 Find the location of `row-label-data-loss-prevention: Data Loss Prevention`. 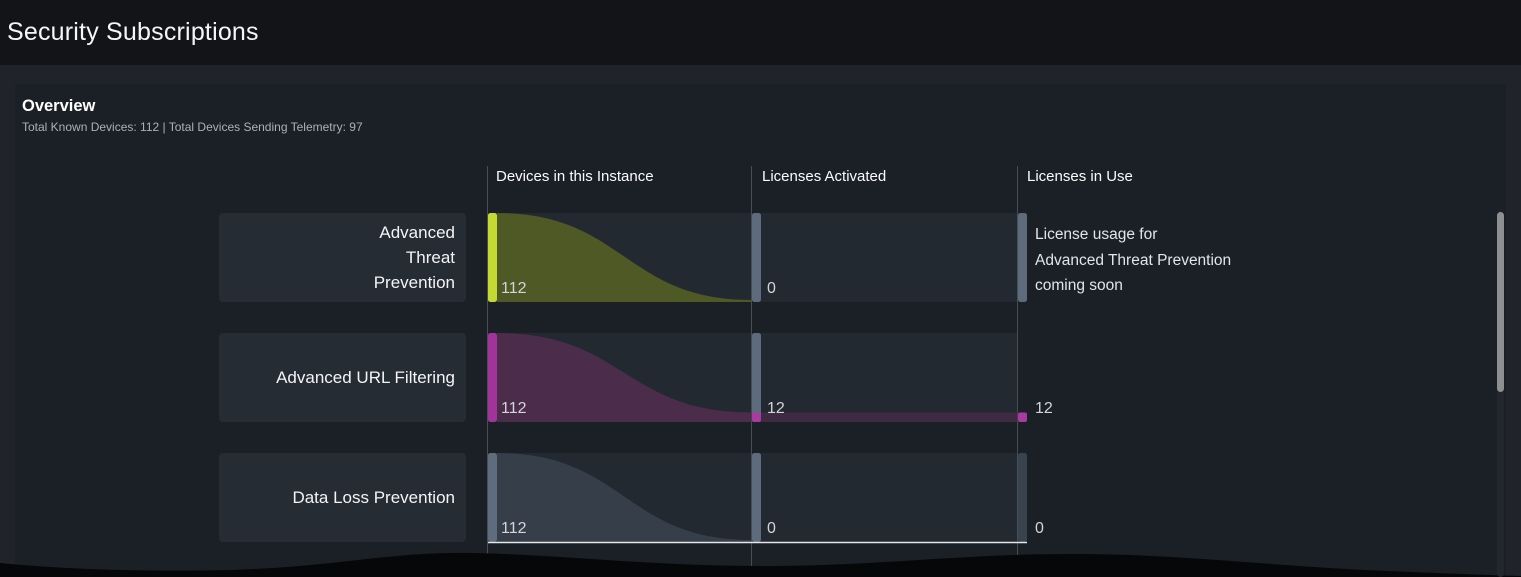

row-label-data-loss-prevention: Data Loss Prevention is located at coordinates (342, 497).